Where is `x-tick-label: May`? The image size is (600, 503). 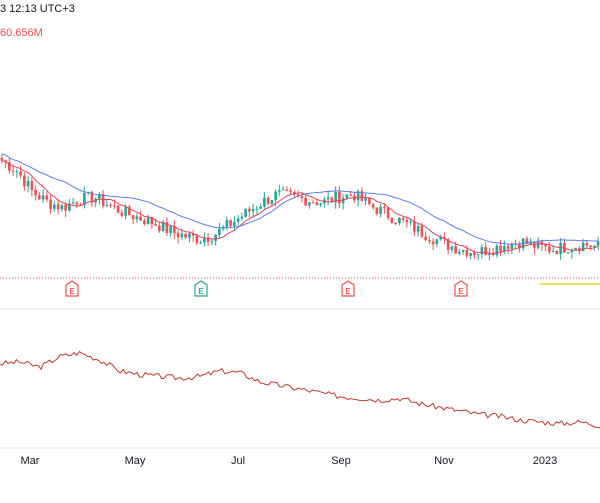 x-tick-label: May is located at coordinates (135, 461).